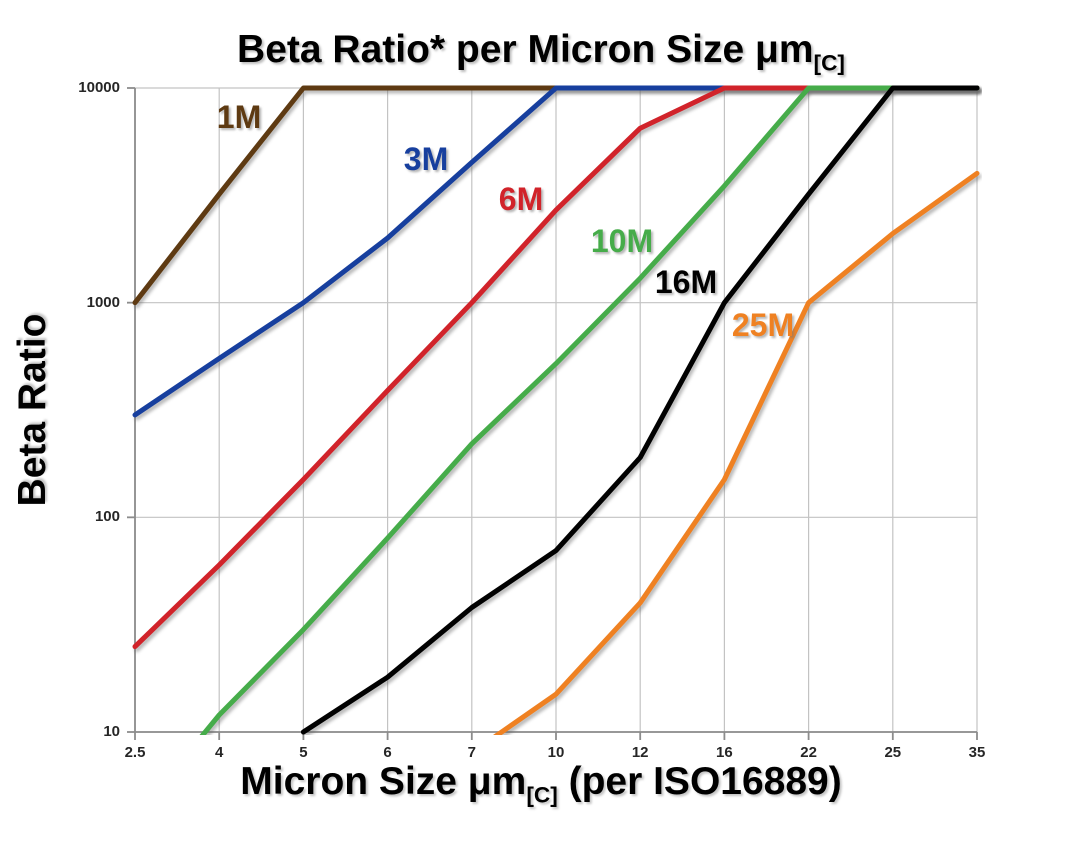 The height and width of the screenshot is (842, 1082). What do you see at coordinates (239, 117) in the screenshot?
I see `series-label-1M: 1M` at bounding box center [239, 117].